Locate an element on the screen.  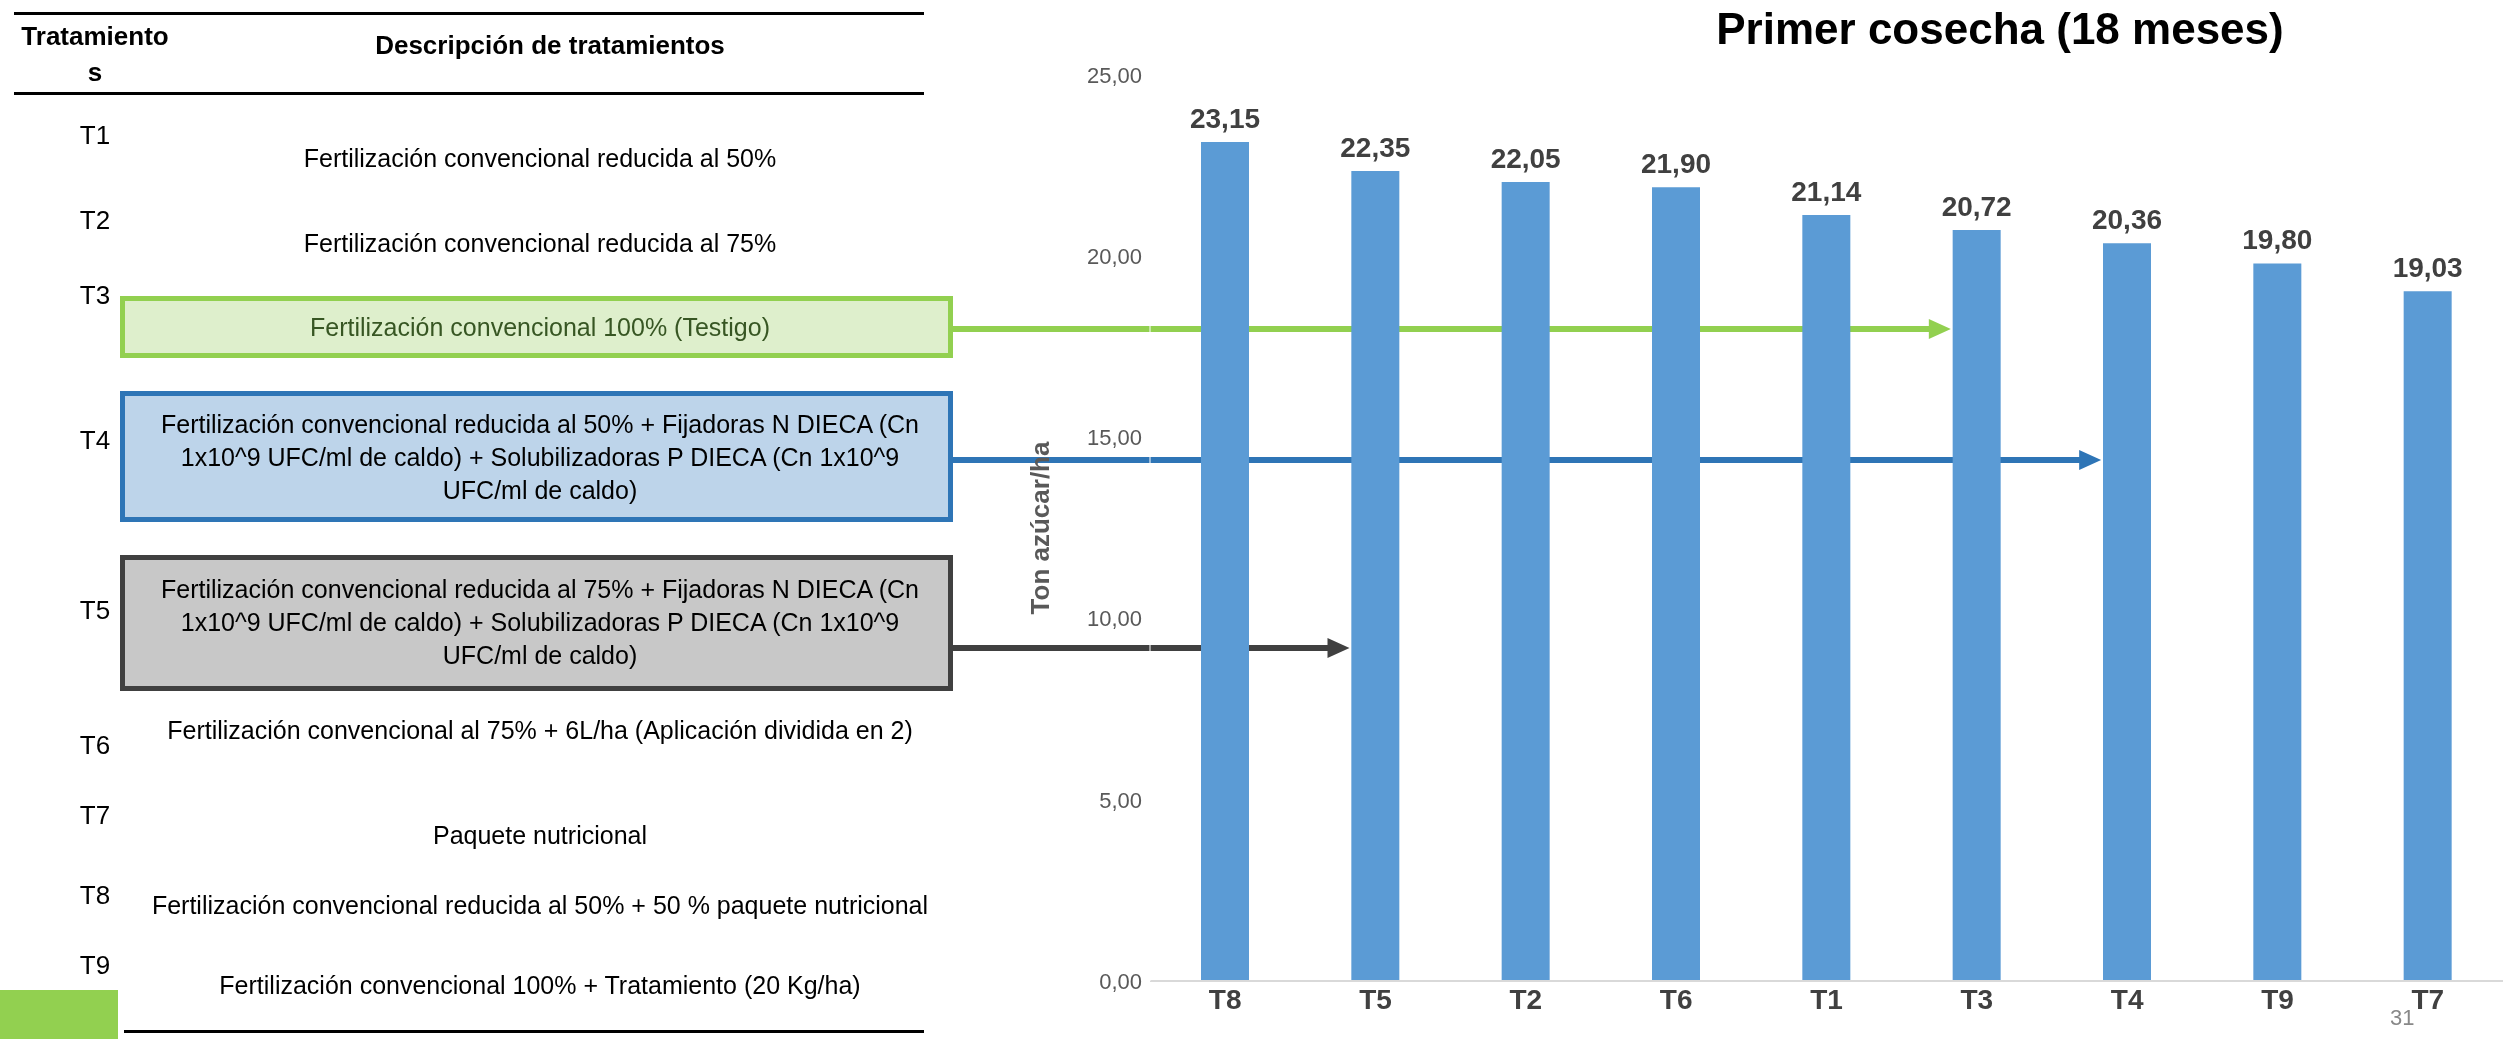
text: Fertilización convencional reducida al 75% is located at coordinates (540, 243).